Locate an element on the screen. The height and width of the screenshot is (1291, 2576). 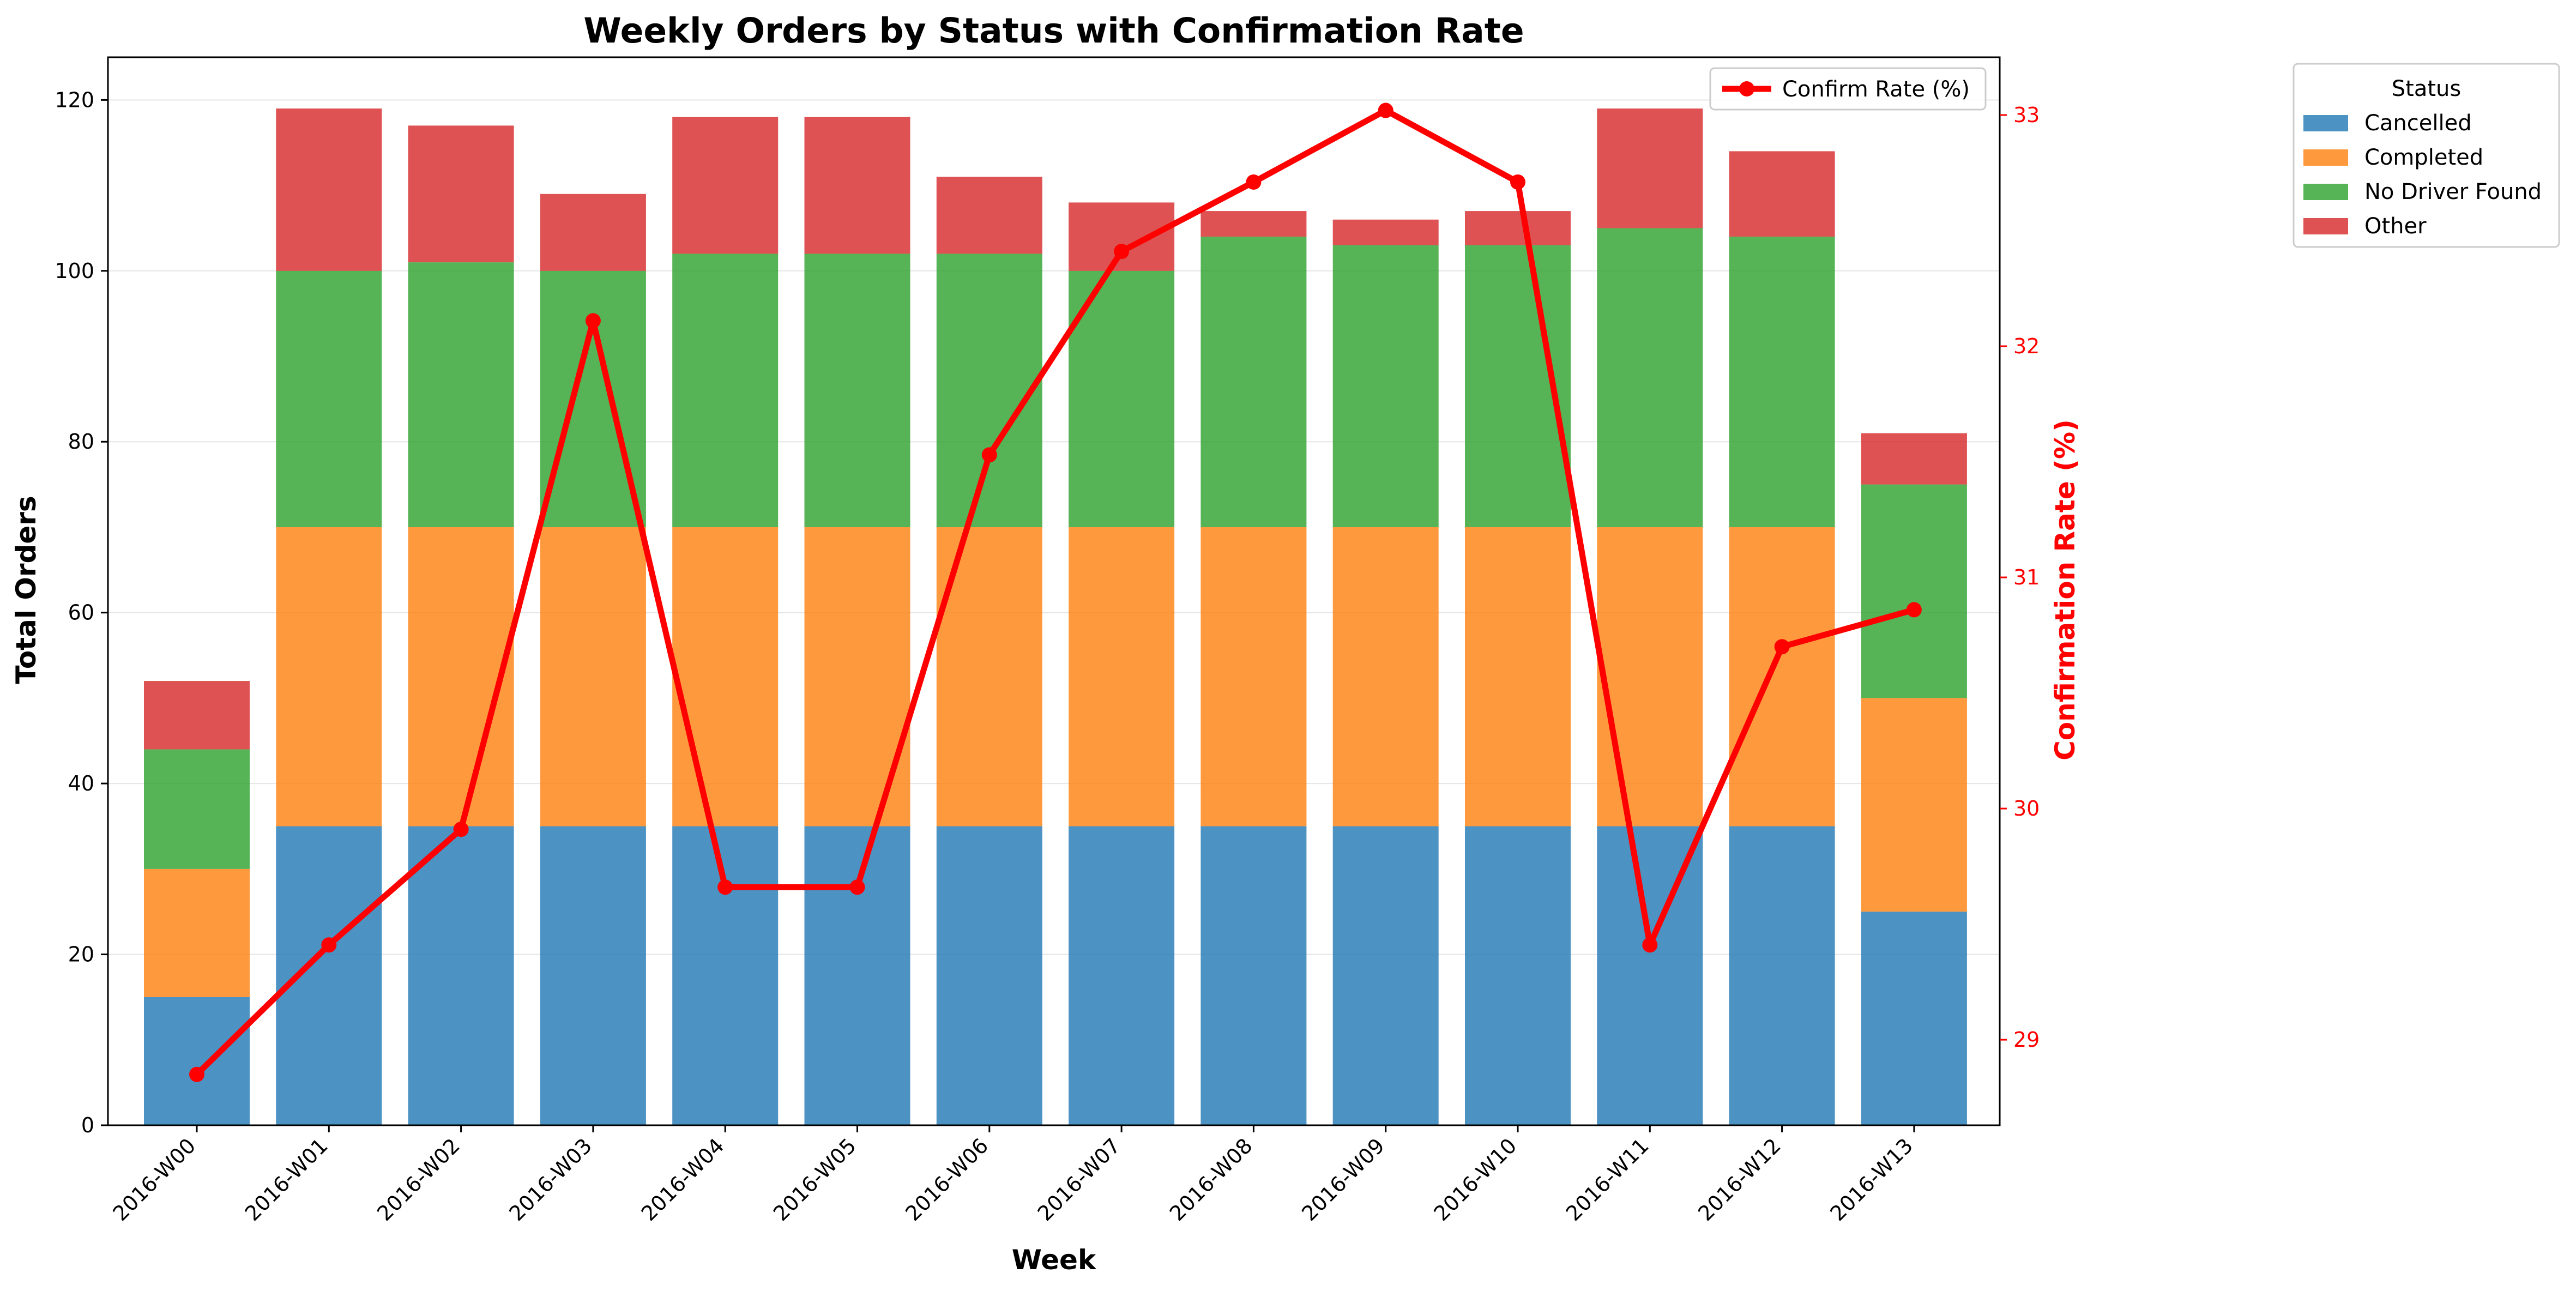
line-legend-box is located at coordinates (1848, 89).